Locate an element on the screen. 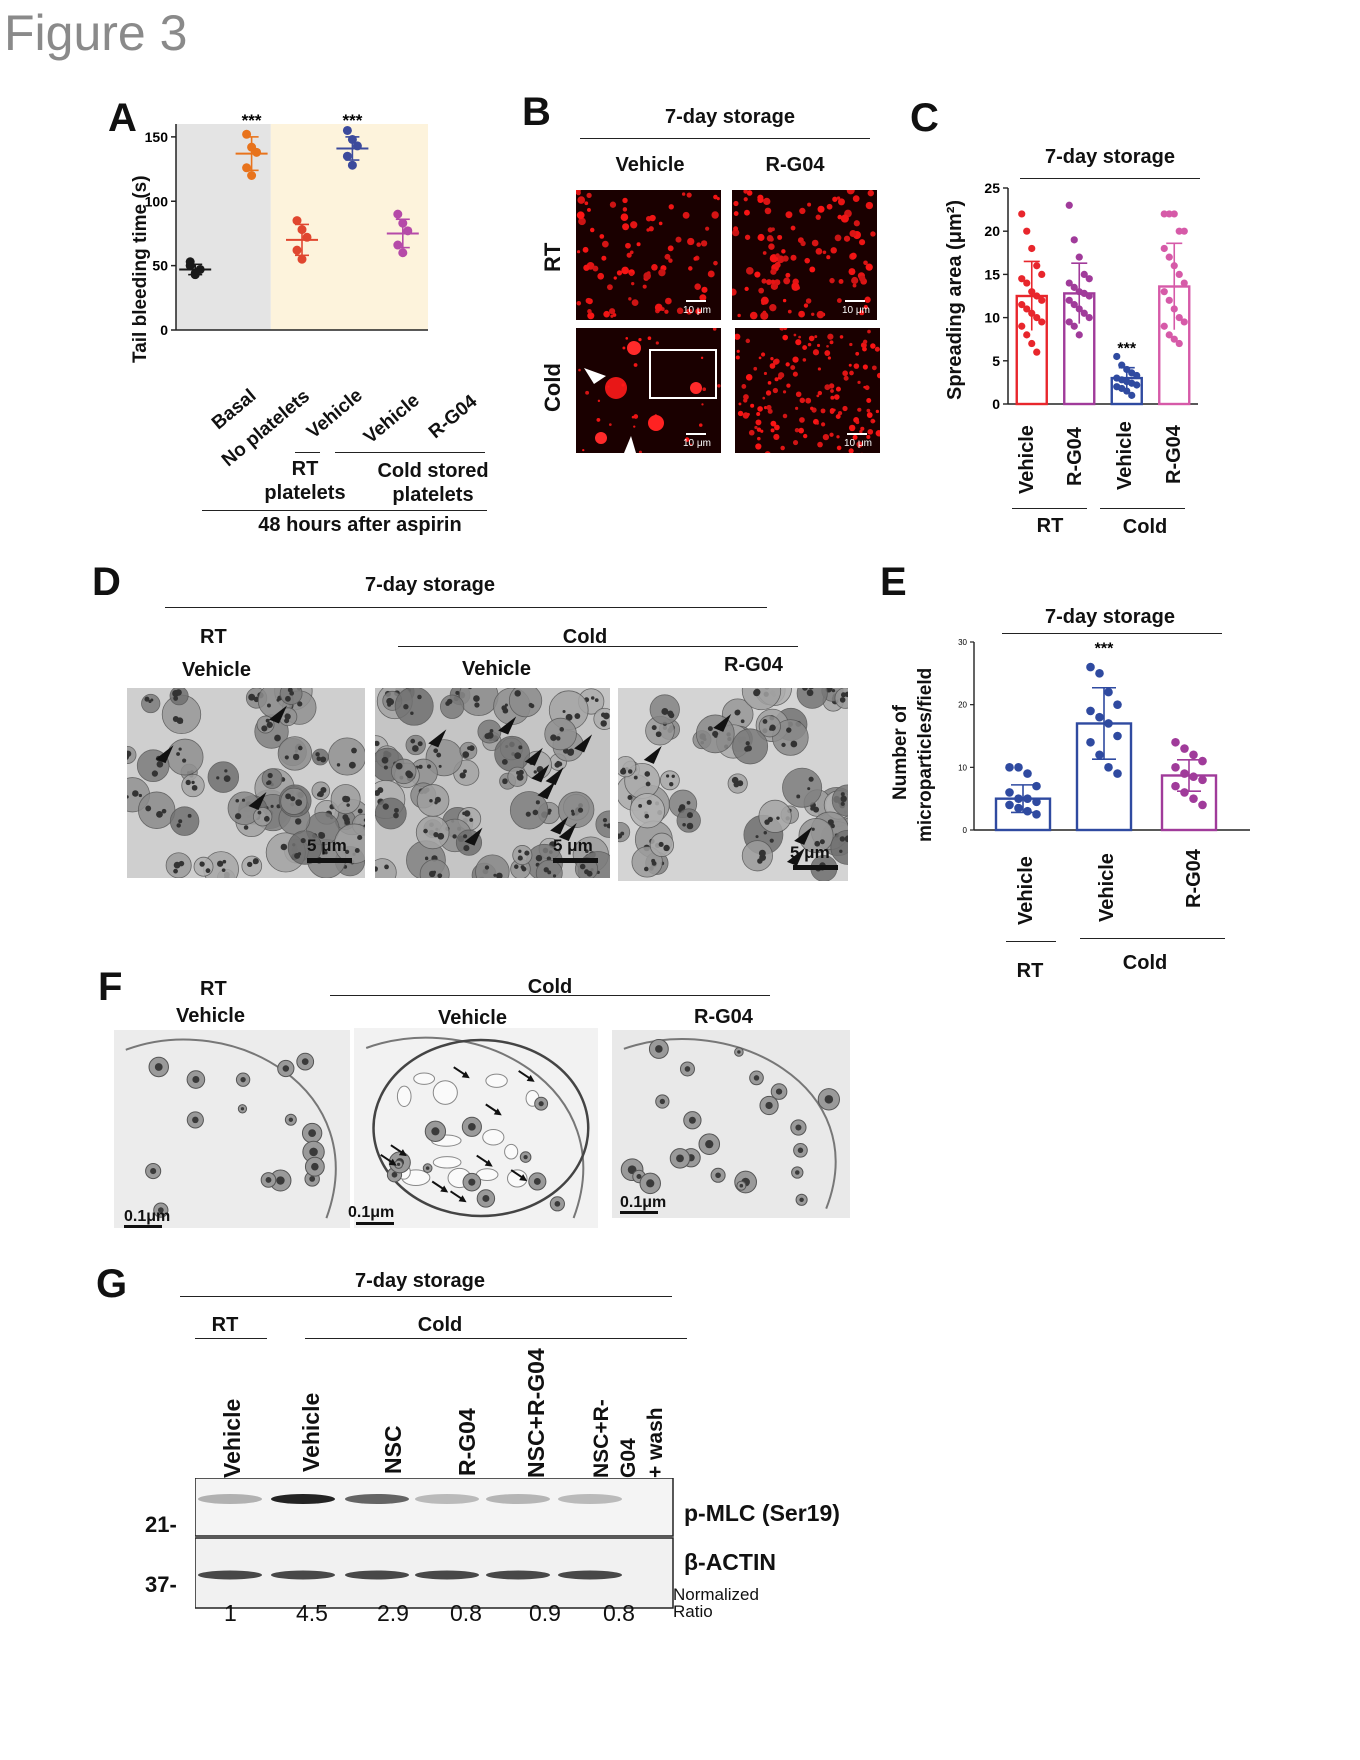 The image size is (1360, 1760). panel-f-col2: Vehicle is located at coordinates (472, 1018).